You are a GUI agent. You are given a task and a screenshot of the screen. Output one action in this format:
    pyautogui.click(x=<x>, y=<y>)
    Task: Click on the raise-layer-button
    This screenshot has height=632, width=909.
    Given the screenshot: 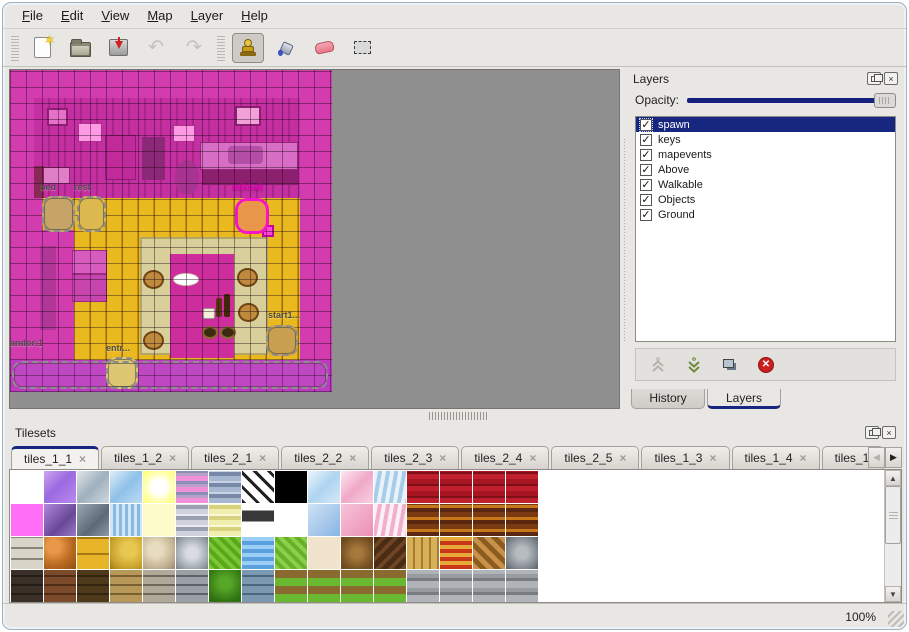 What is the action you would take?
    pyautogui.click(x=658, y=365)
    